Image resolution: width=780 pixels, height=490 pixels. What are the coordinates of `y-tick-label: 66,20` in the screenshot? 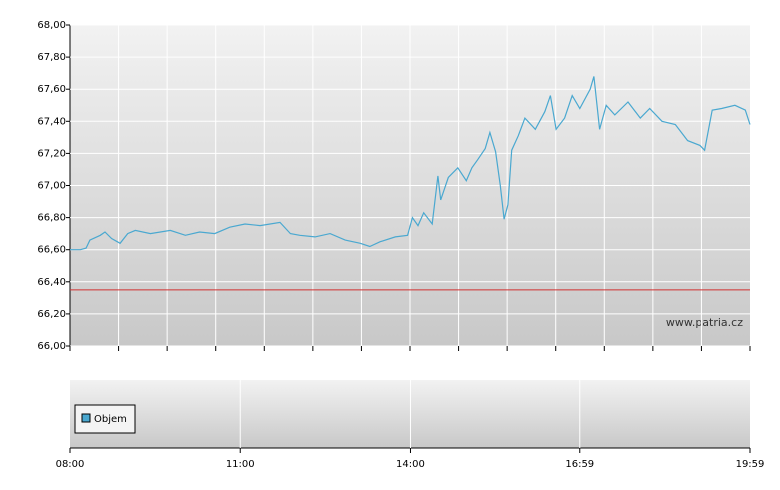 It's located at (51, 314).